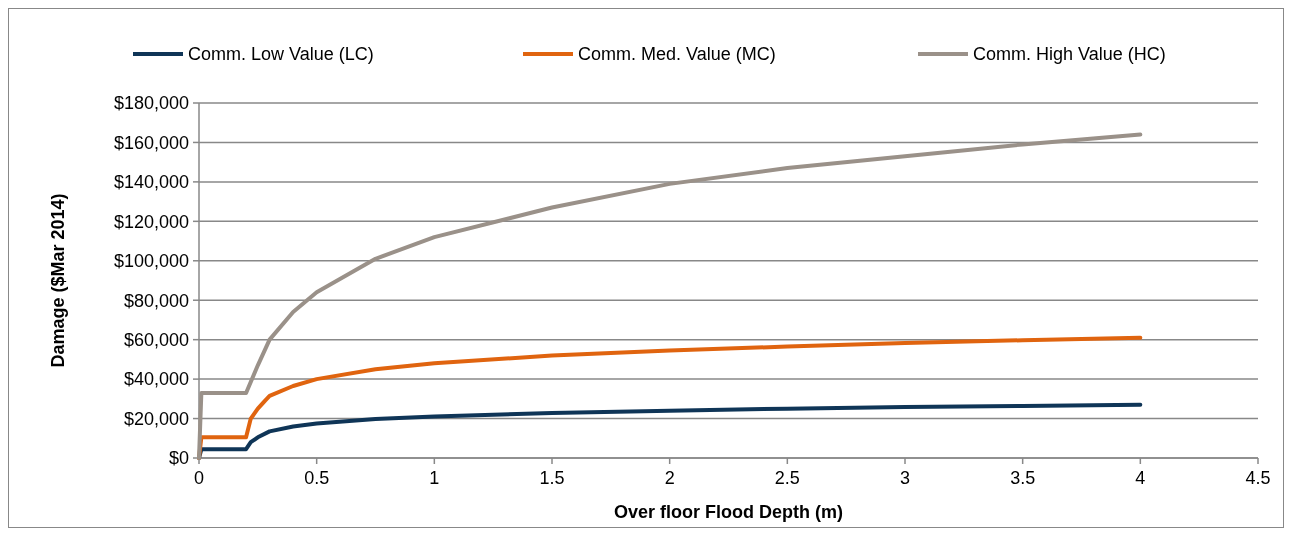  I want to click on legend-label: Comm. Med. Value (MC), so click(677, 54).